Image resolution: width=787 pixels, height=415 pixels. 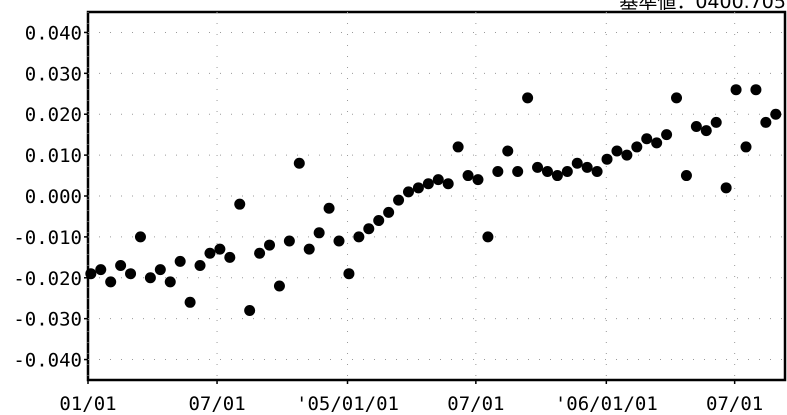 What do you see at coordinates (606, 404) in the screenshot?
I see `x-tick-label: '06/01/01` at bounding box center [606, 404].